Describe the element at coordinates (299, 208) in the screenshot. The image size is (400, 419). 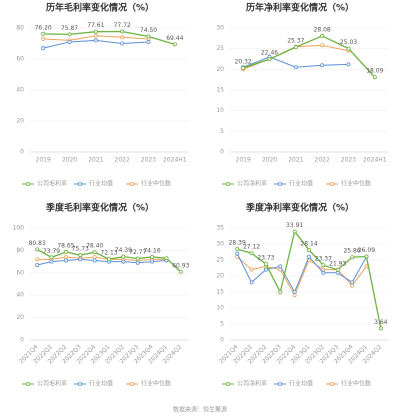
I see `chart-title: 季度净利率变化情况（%）` at that location.